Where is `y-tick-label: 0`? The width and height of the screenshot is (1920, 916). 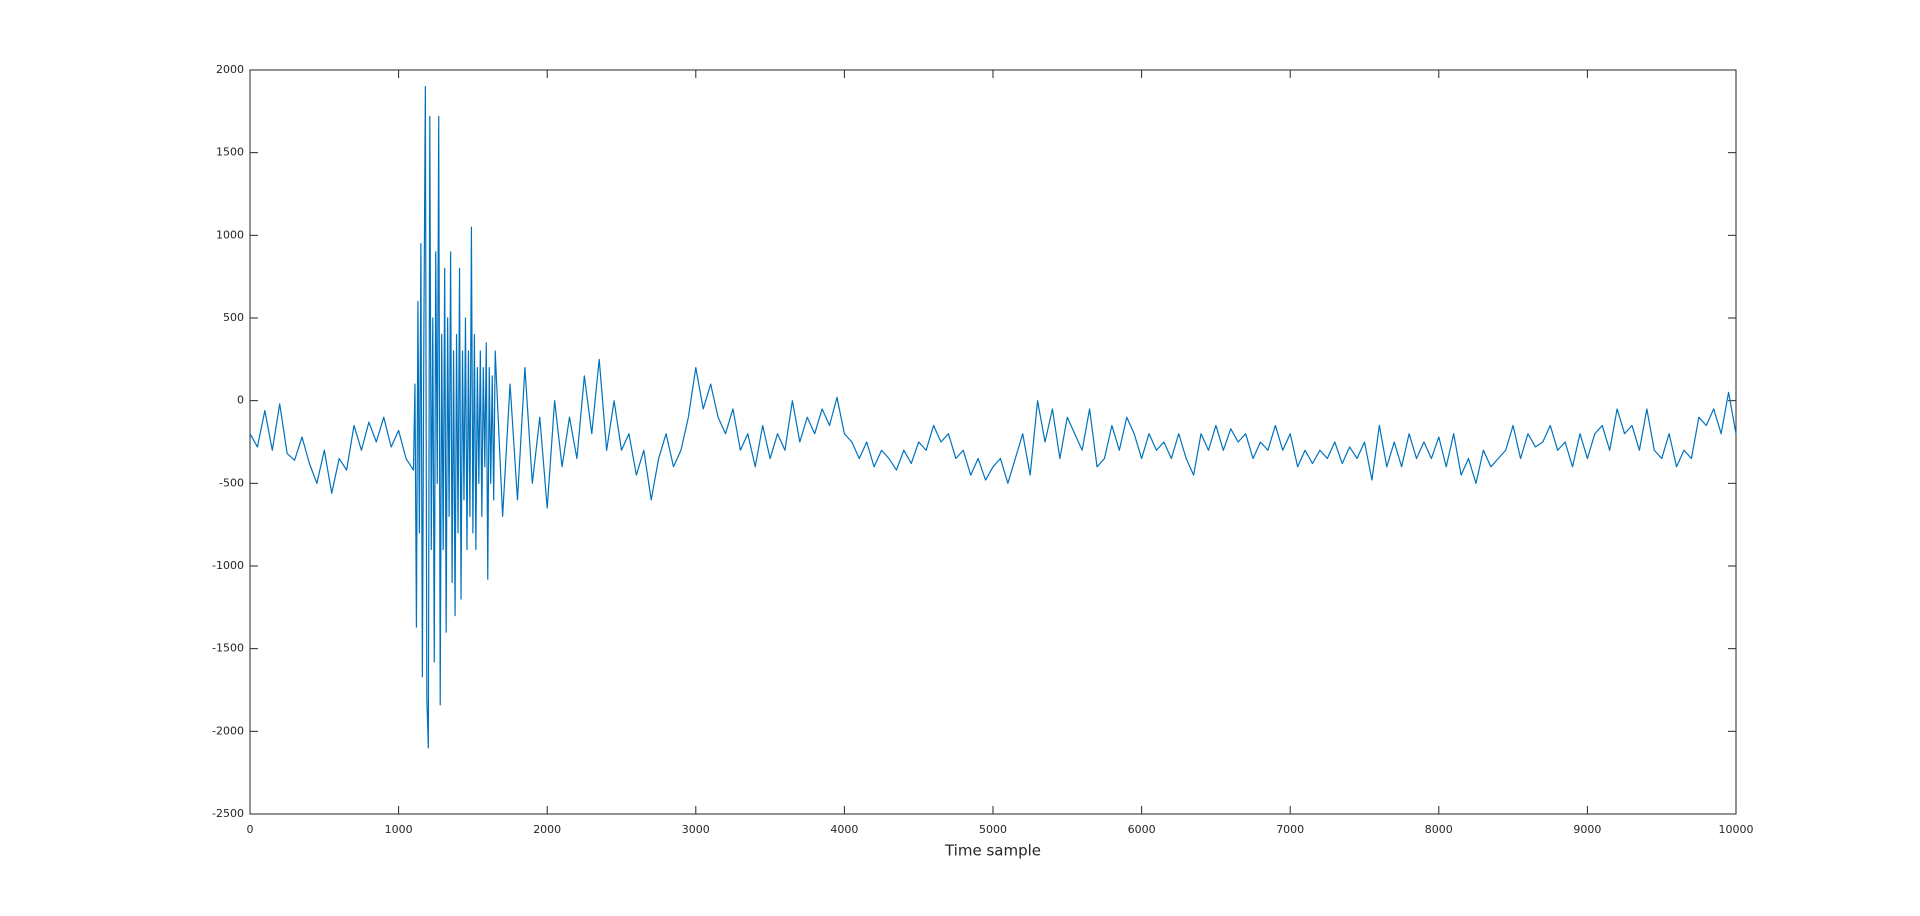 y-tick-label: 0 is located at coordinates (240, 400).